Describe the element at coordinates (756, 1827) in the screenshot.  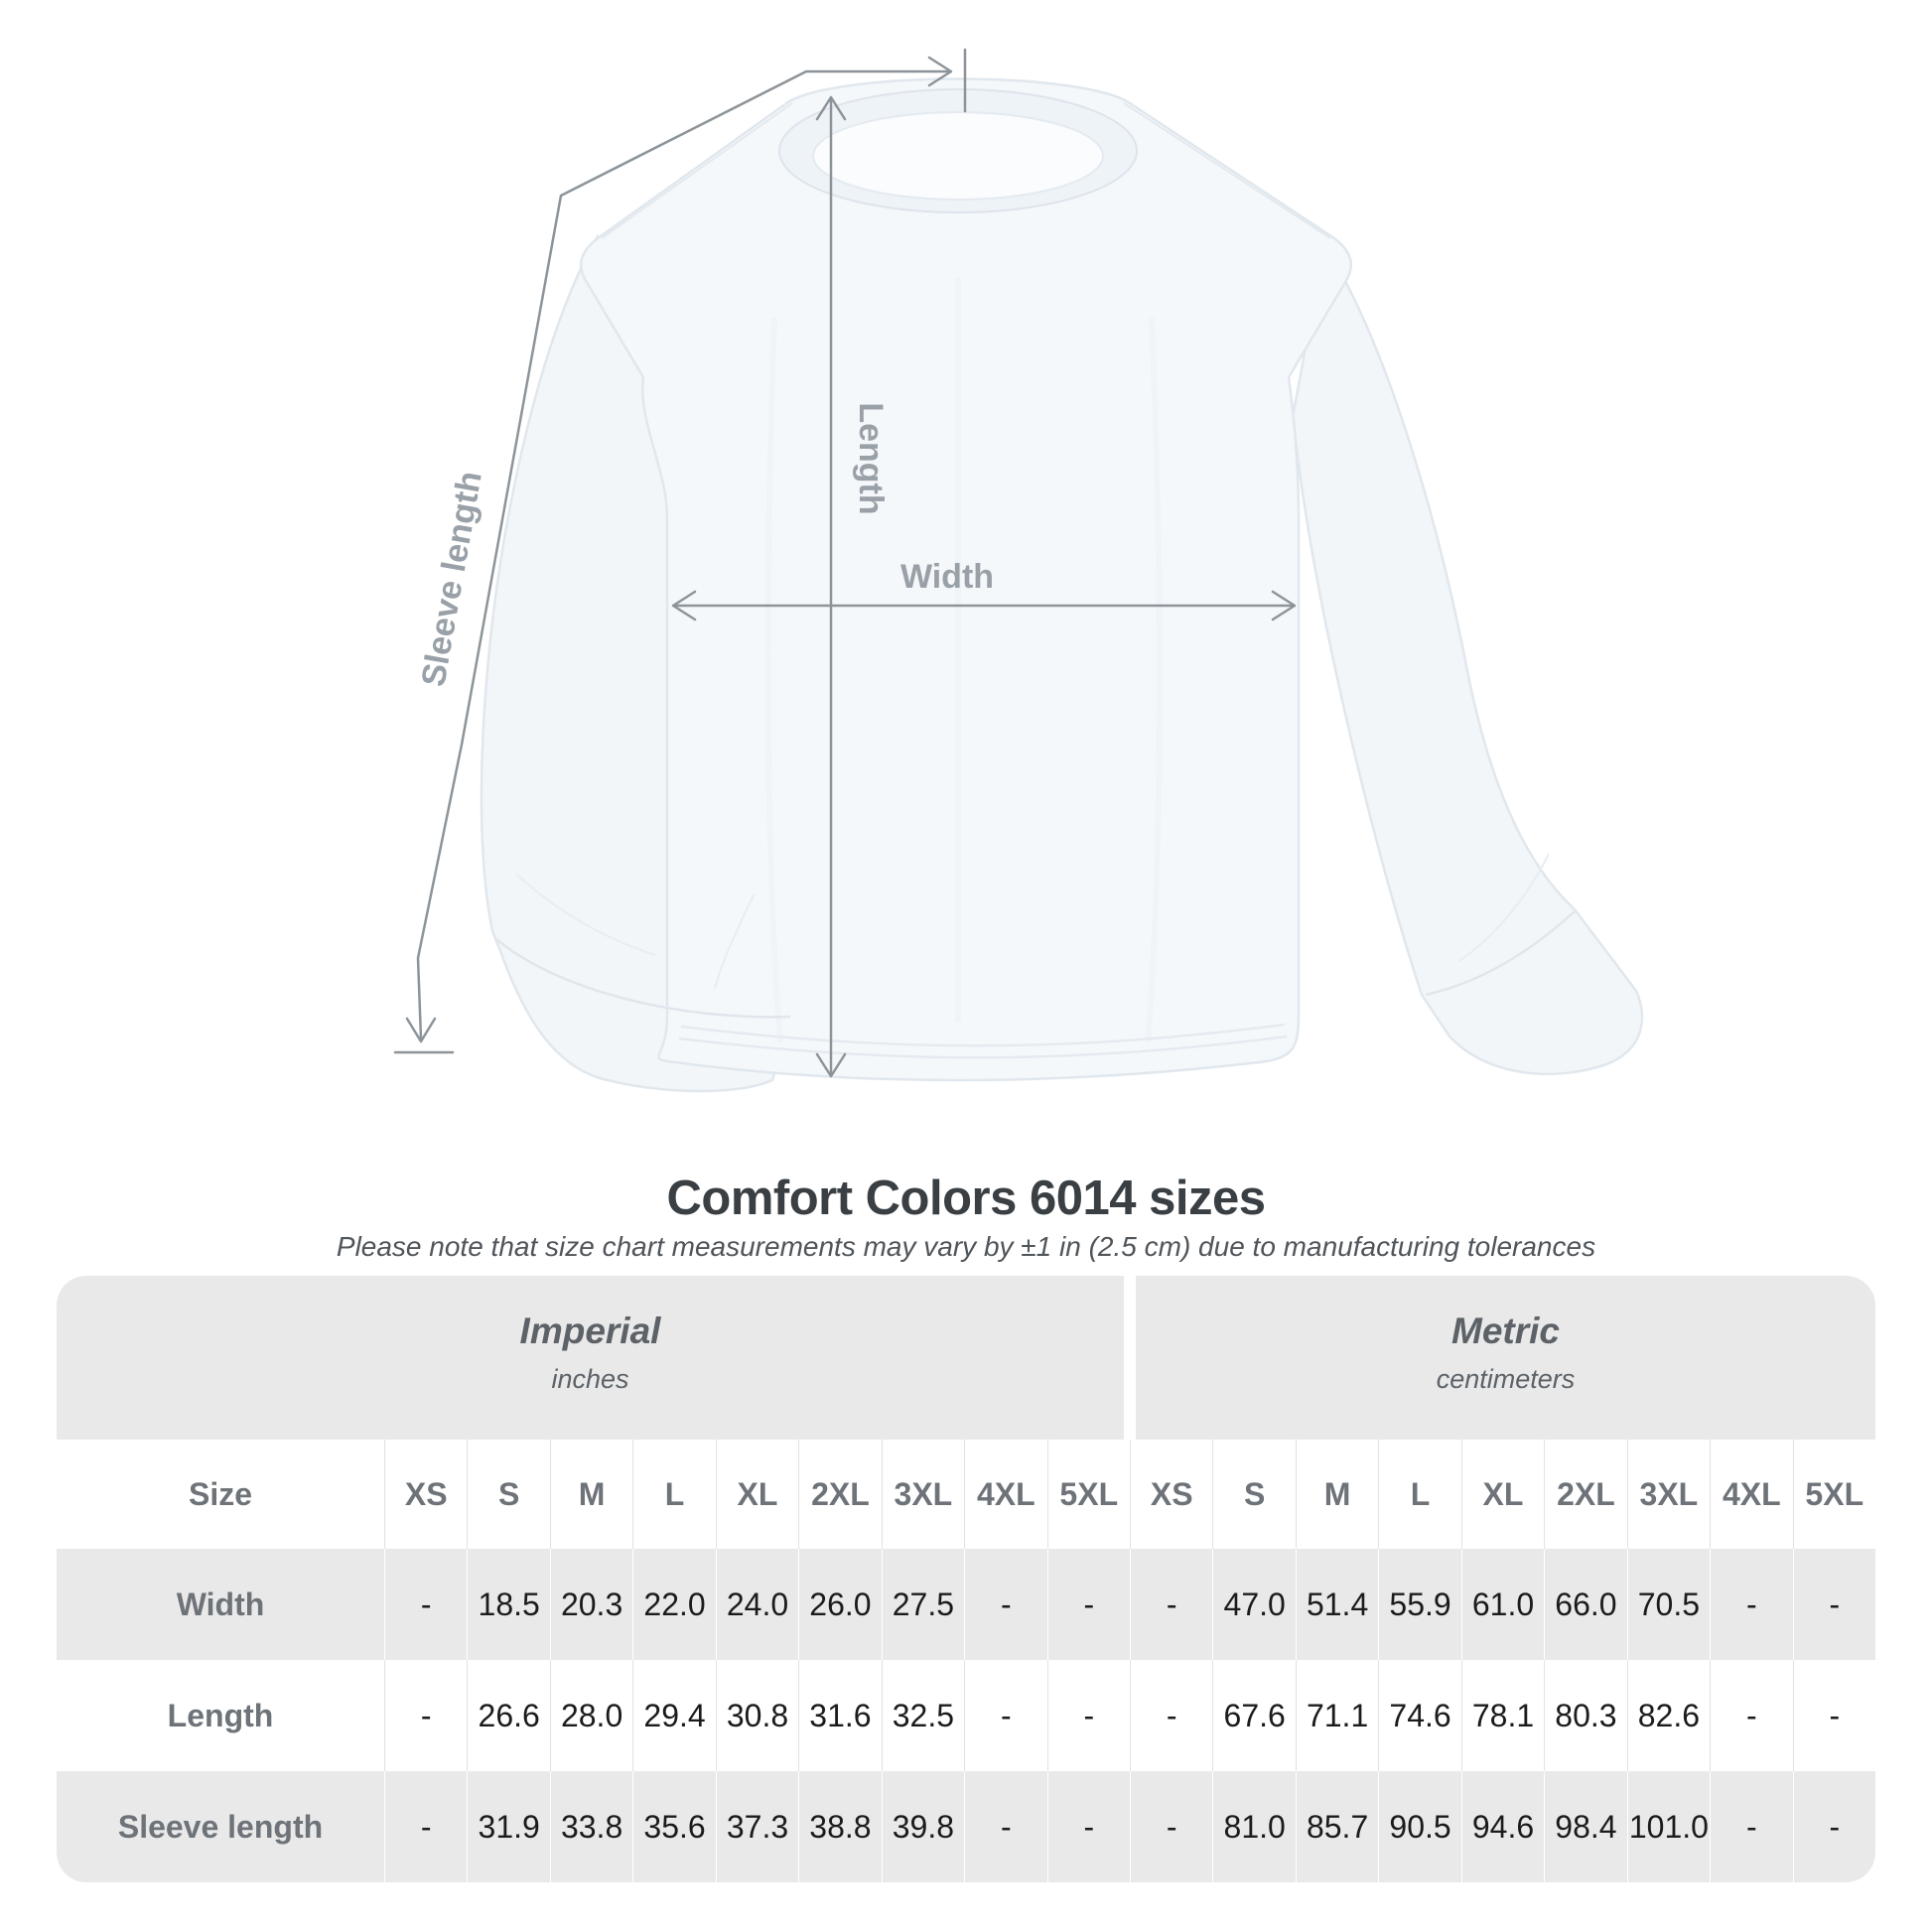
I see `size-value-cell: 37.3` at that location.